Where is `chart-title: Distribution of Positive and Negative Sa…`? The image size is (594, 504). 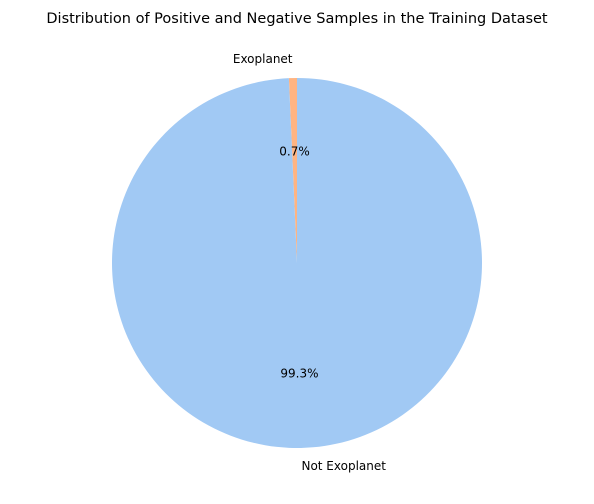 chart-title: Distribution of Positive and Negative Sa… is located at coordinates (297, 19).